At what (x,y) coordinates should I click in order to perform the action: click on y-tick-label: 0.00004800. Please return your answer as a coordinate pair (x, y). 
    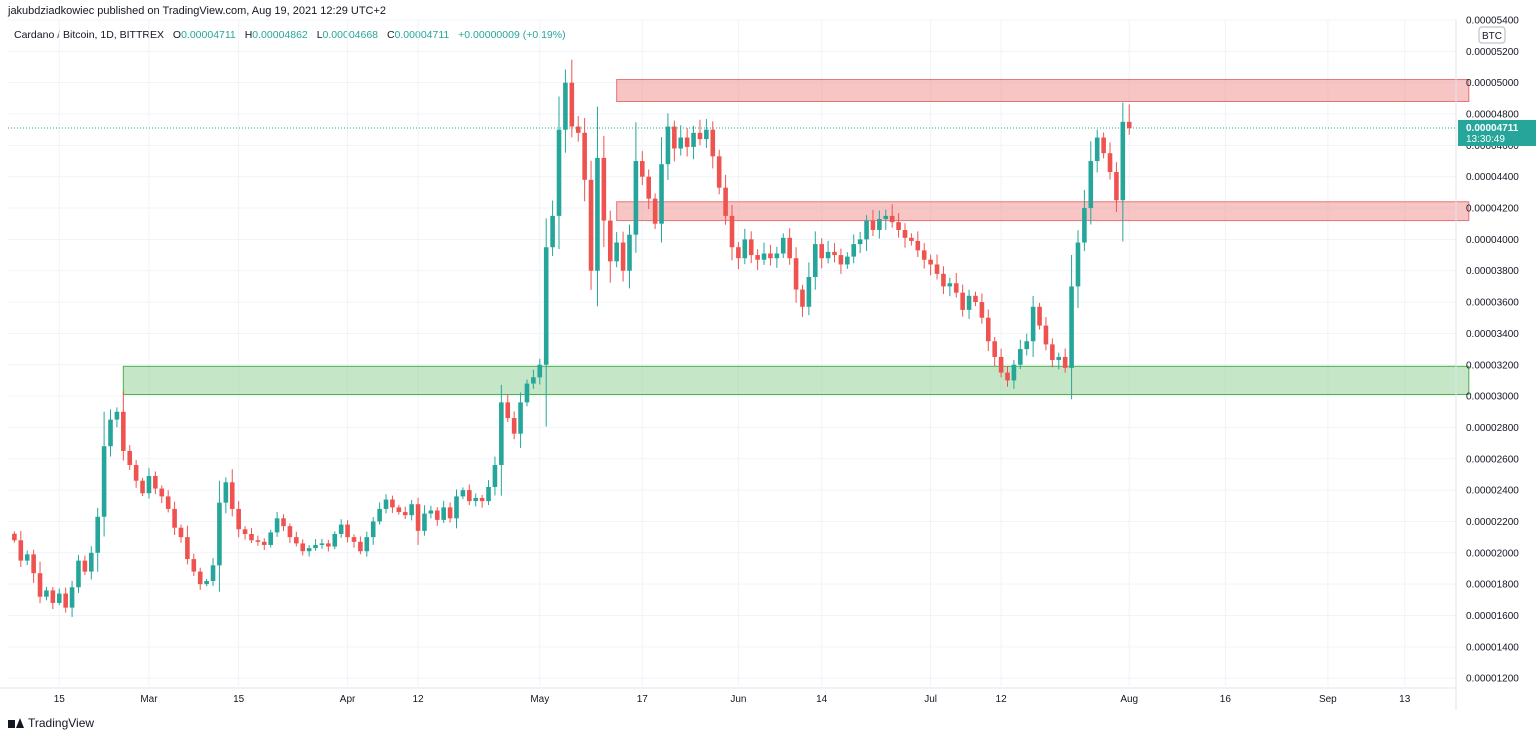
    Looking at the image, I should click on (1492, 115).